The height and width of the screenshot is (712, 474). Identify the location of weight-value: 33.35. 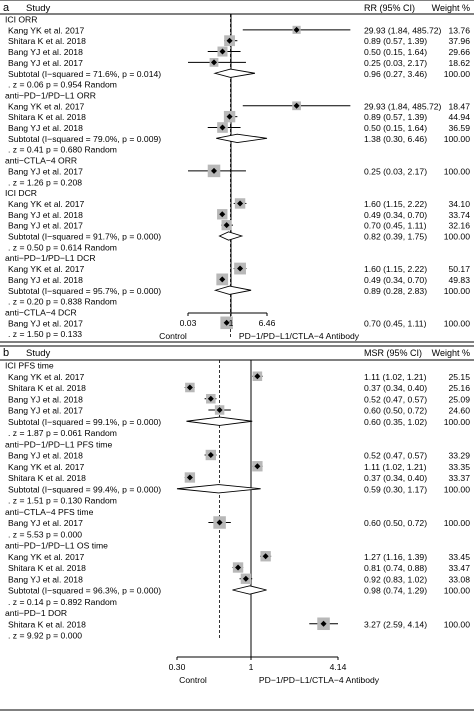
(459, 467).